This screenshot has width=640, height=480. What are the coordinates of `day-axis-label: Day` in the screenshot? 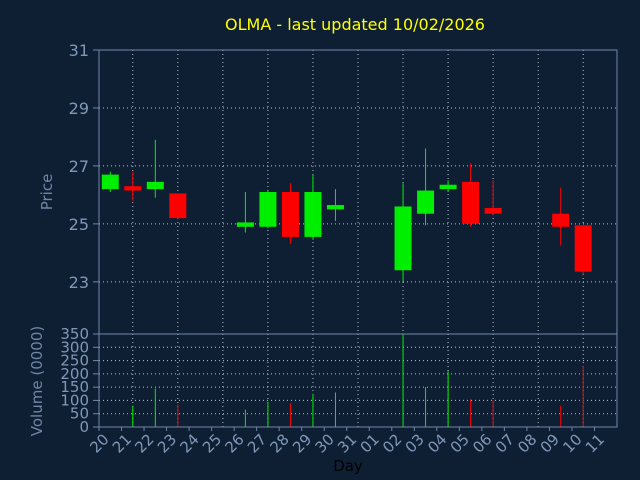 It's located at (348, 466).